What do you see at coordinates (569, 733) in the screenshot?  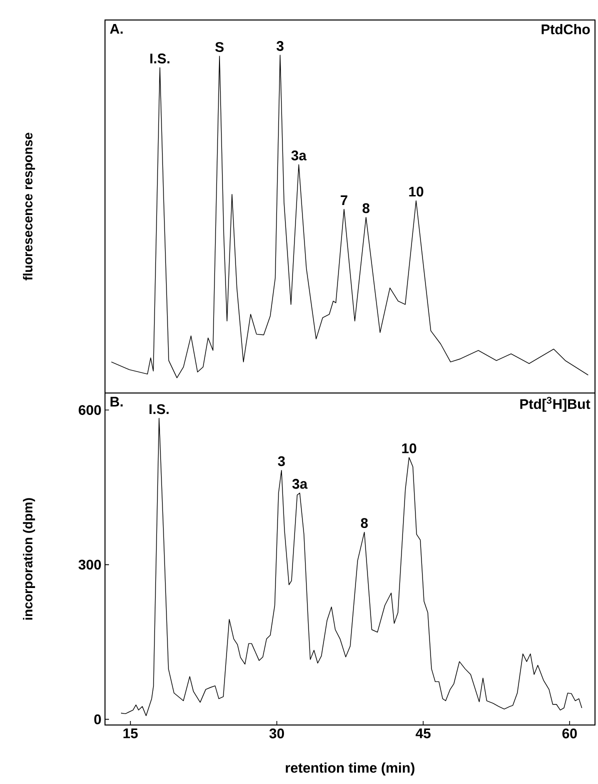 I see `x-tick-label: 60` at bounding box center [569, 733].